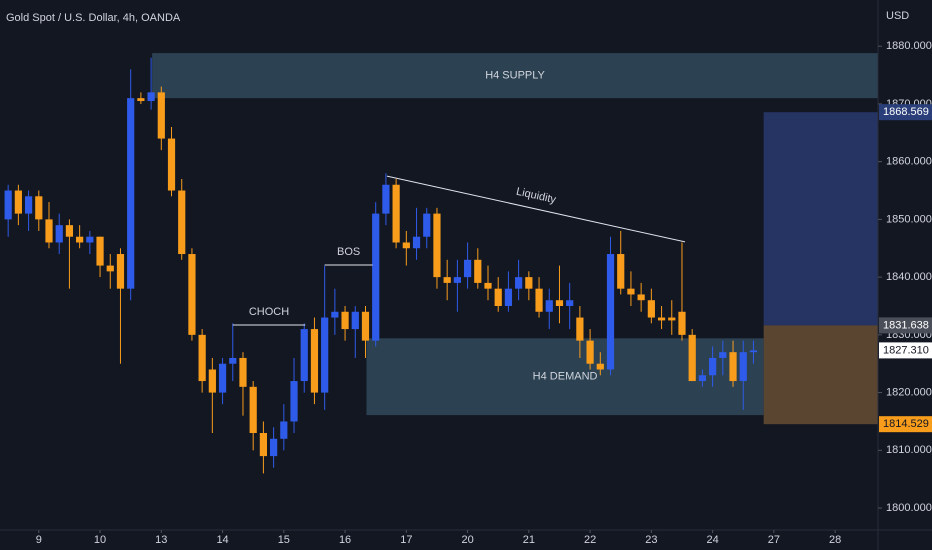 This screenshot has width=932, height=550. What do you see at coordinates (536, 209) in the screenshot?
I see `annotation-line` at bounding box center [536, 209].